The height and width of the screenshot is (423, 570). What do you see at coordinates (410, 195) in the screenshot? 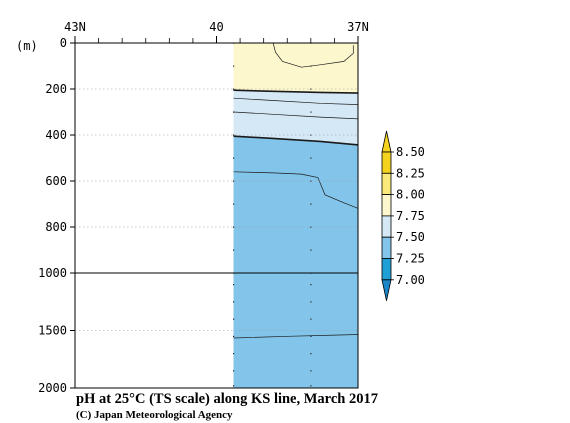
I see `colorbar-label: 8.00` at bounding box center [410, 195].